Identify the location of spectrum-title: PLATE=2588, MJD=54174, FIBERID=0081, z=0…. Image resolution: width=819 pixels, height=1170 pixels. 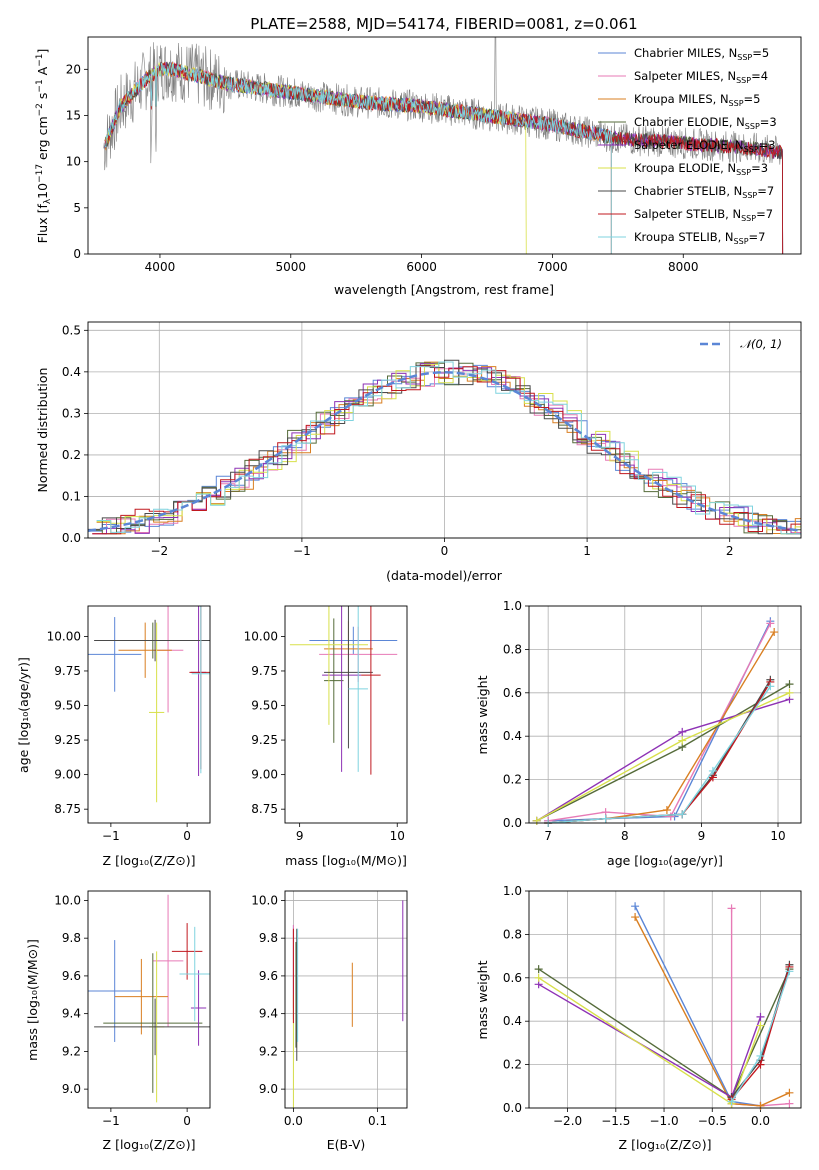
(443, 24).